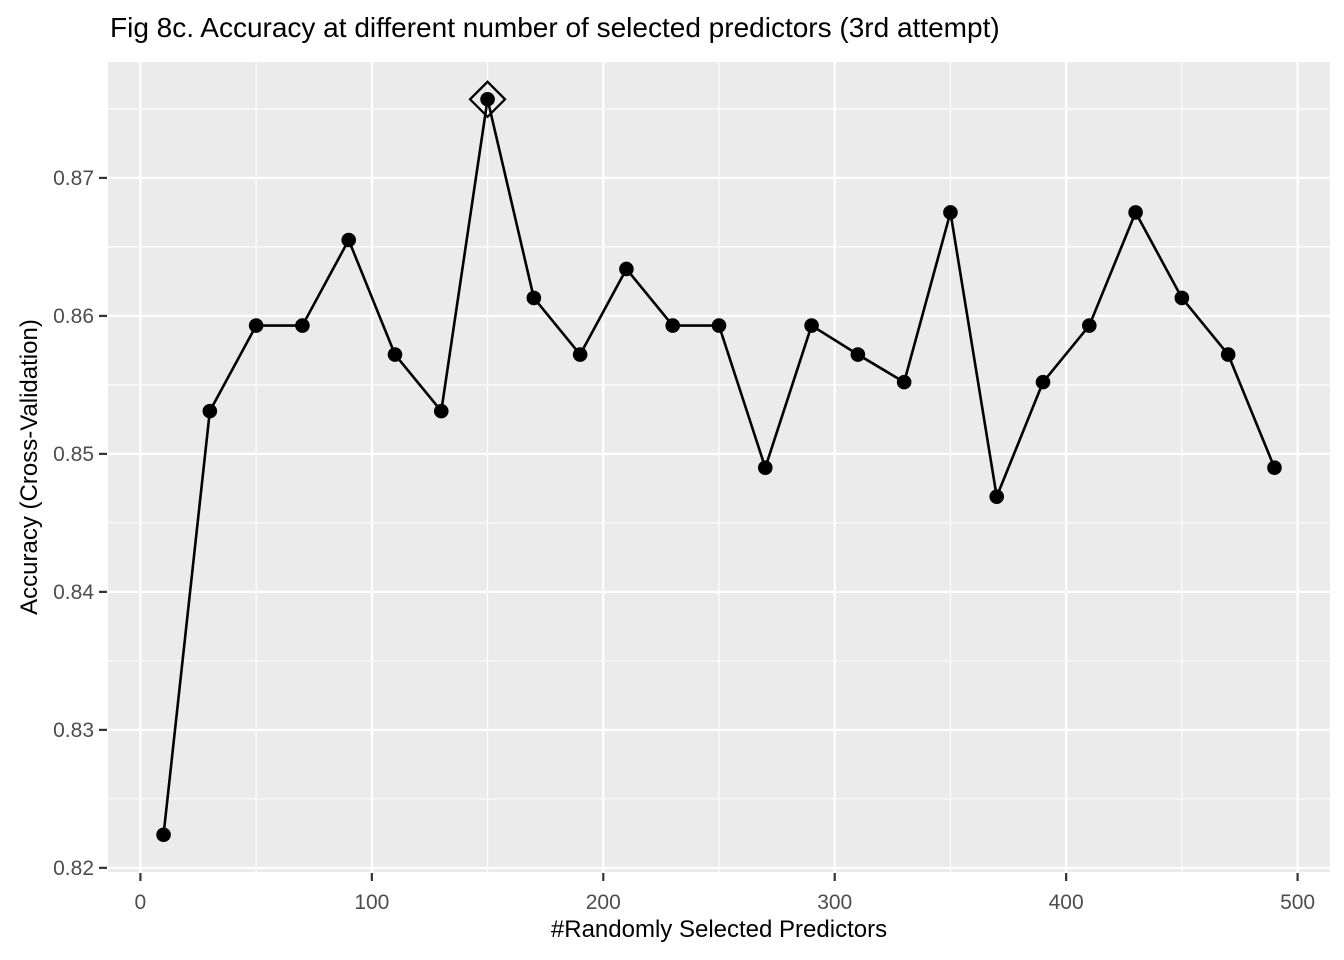 This screenshot has width=1344, height=960. Describe the element at coordinates (73, 178) in the screenshot. I see `y-tick-label: 0.87` at that location.